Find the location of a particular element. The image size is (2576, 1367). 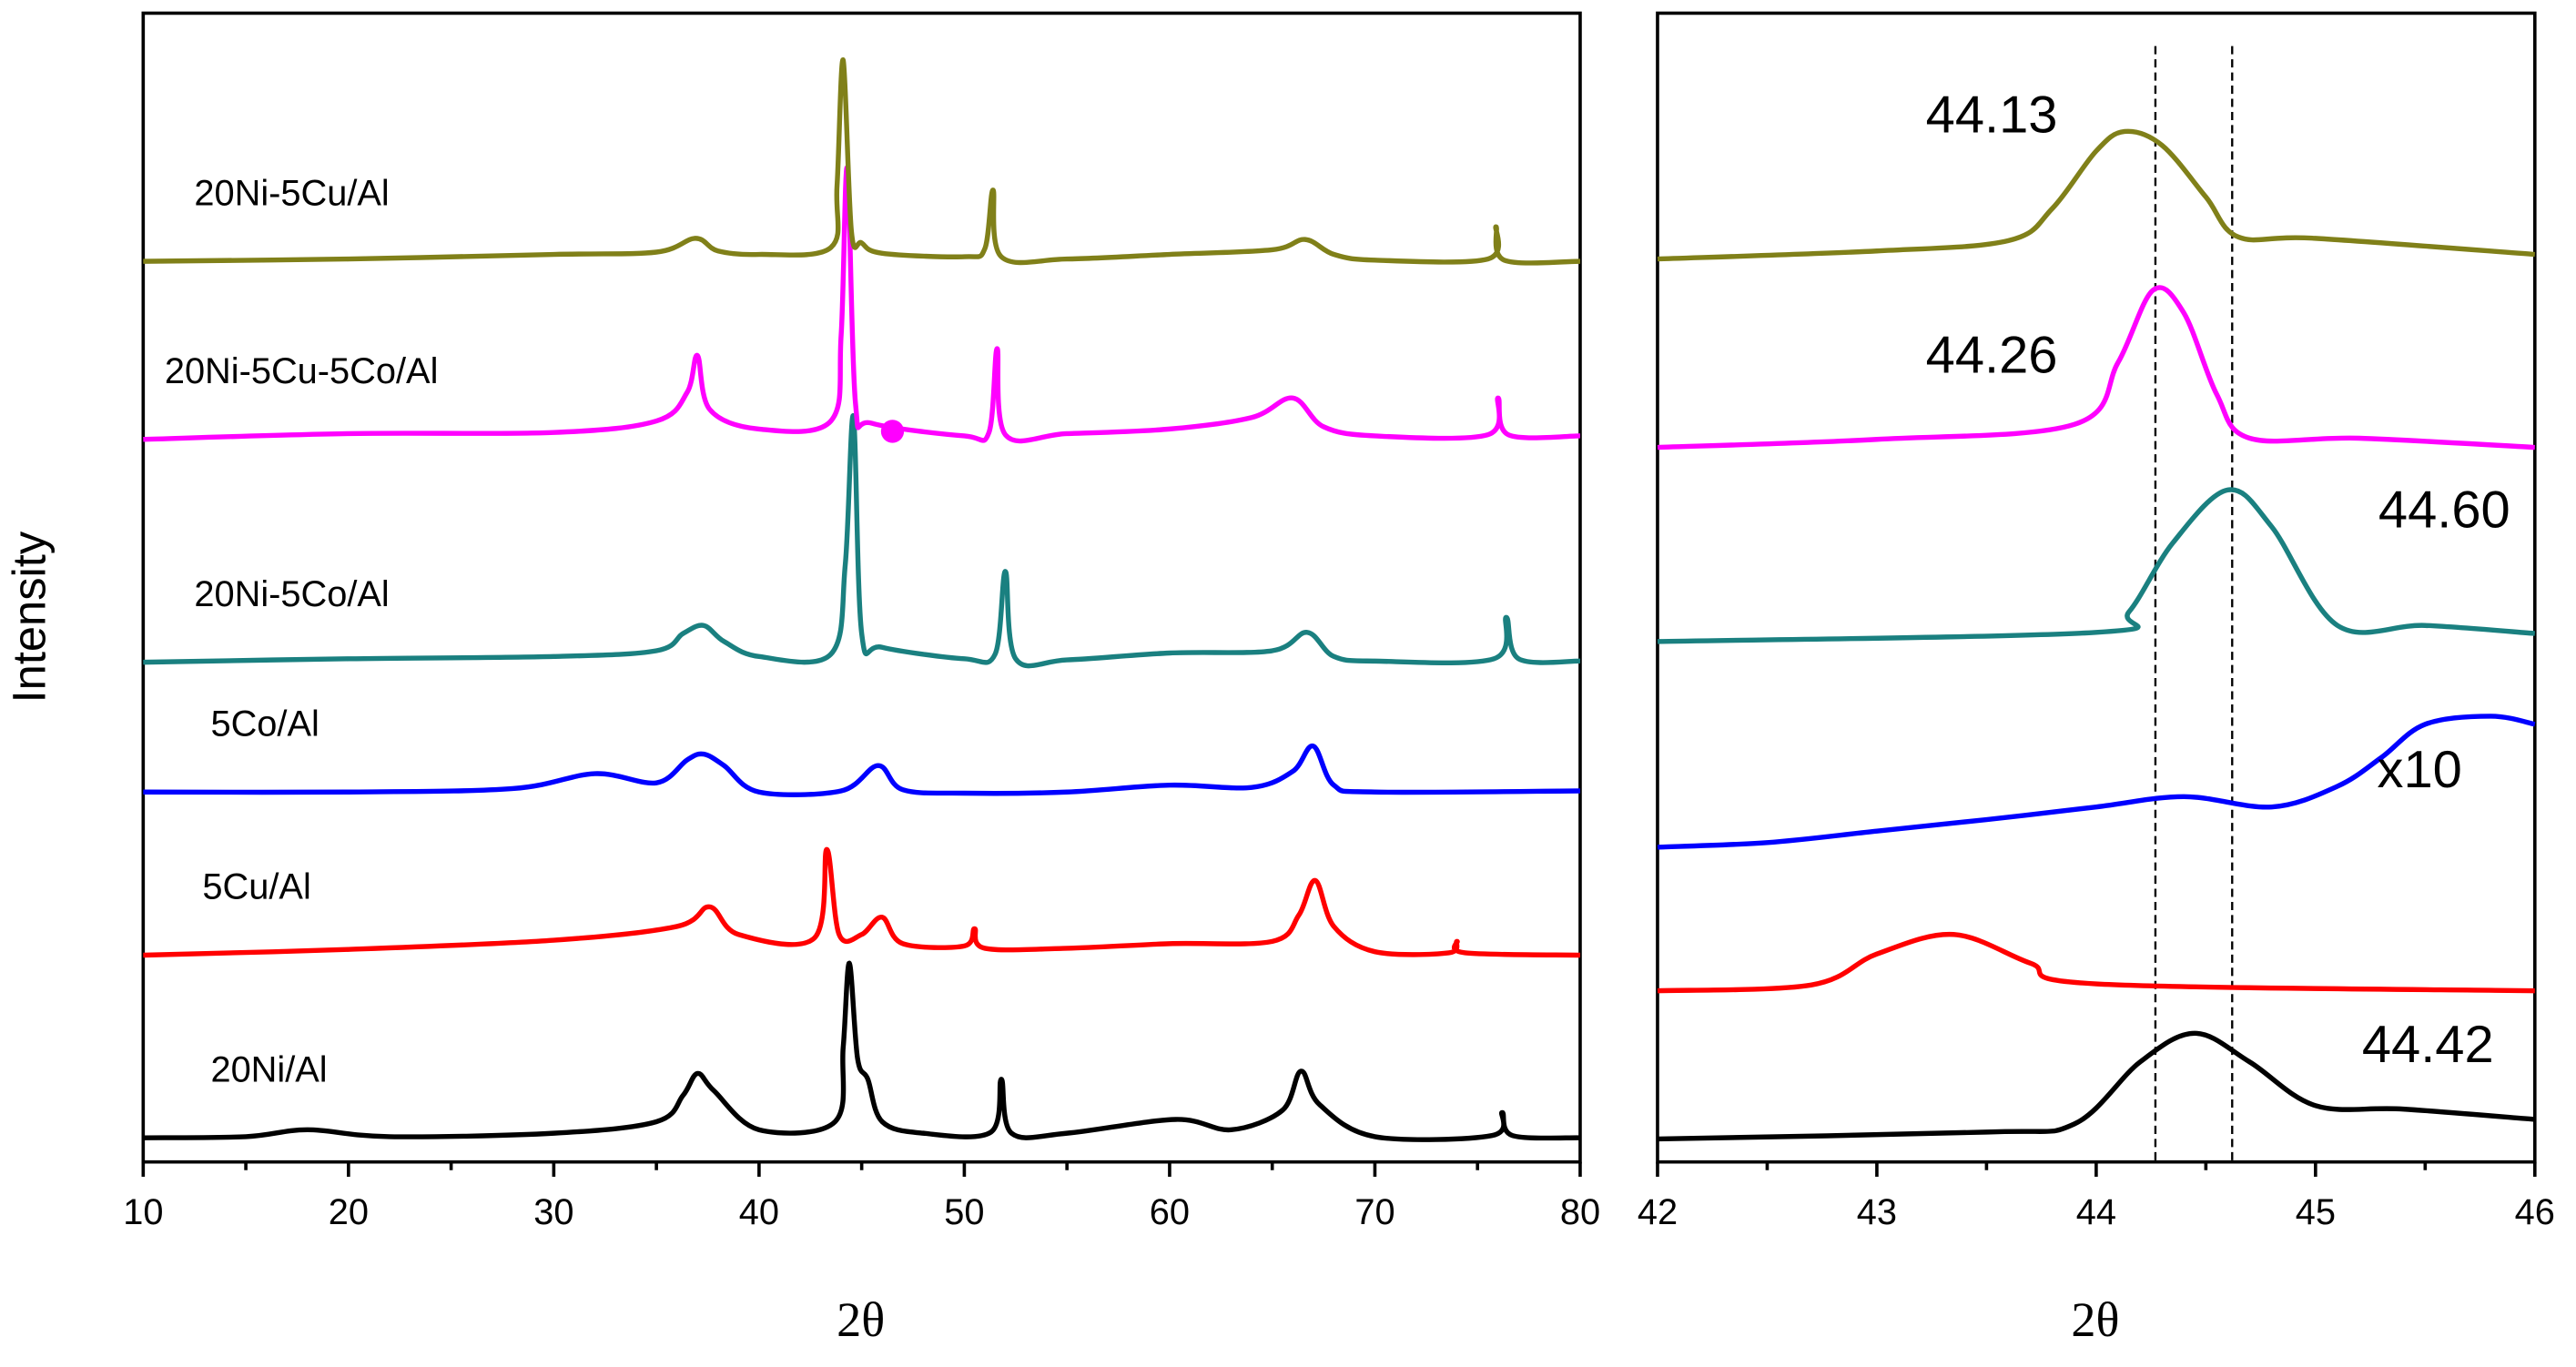

series-label: 20Ni-5Cu-5Co/Al is located at coordinates (302, 371).